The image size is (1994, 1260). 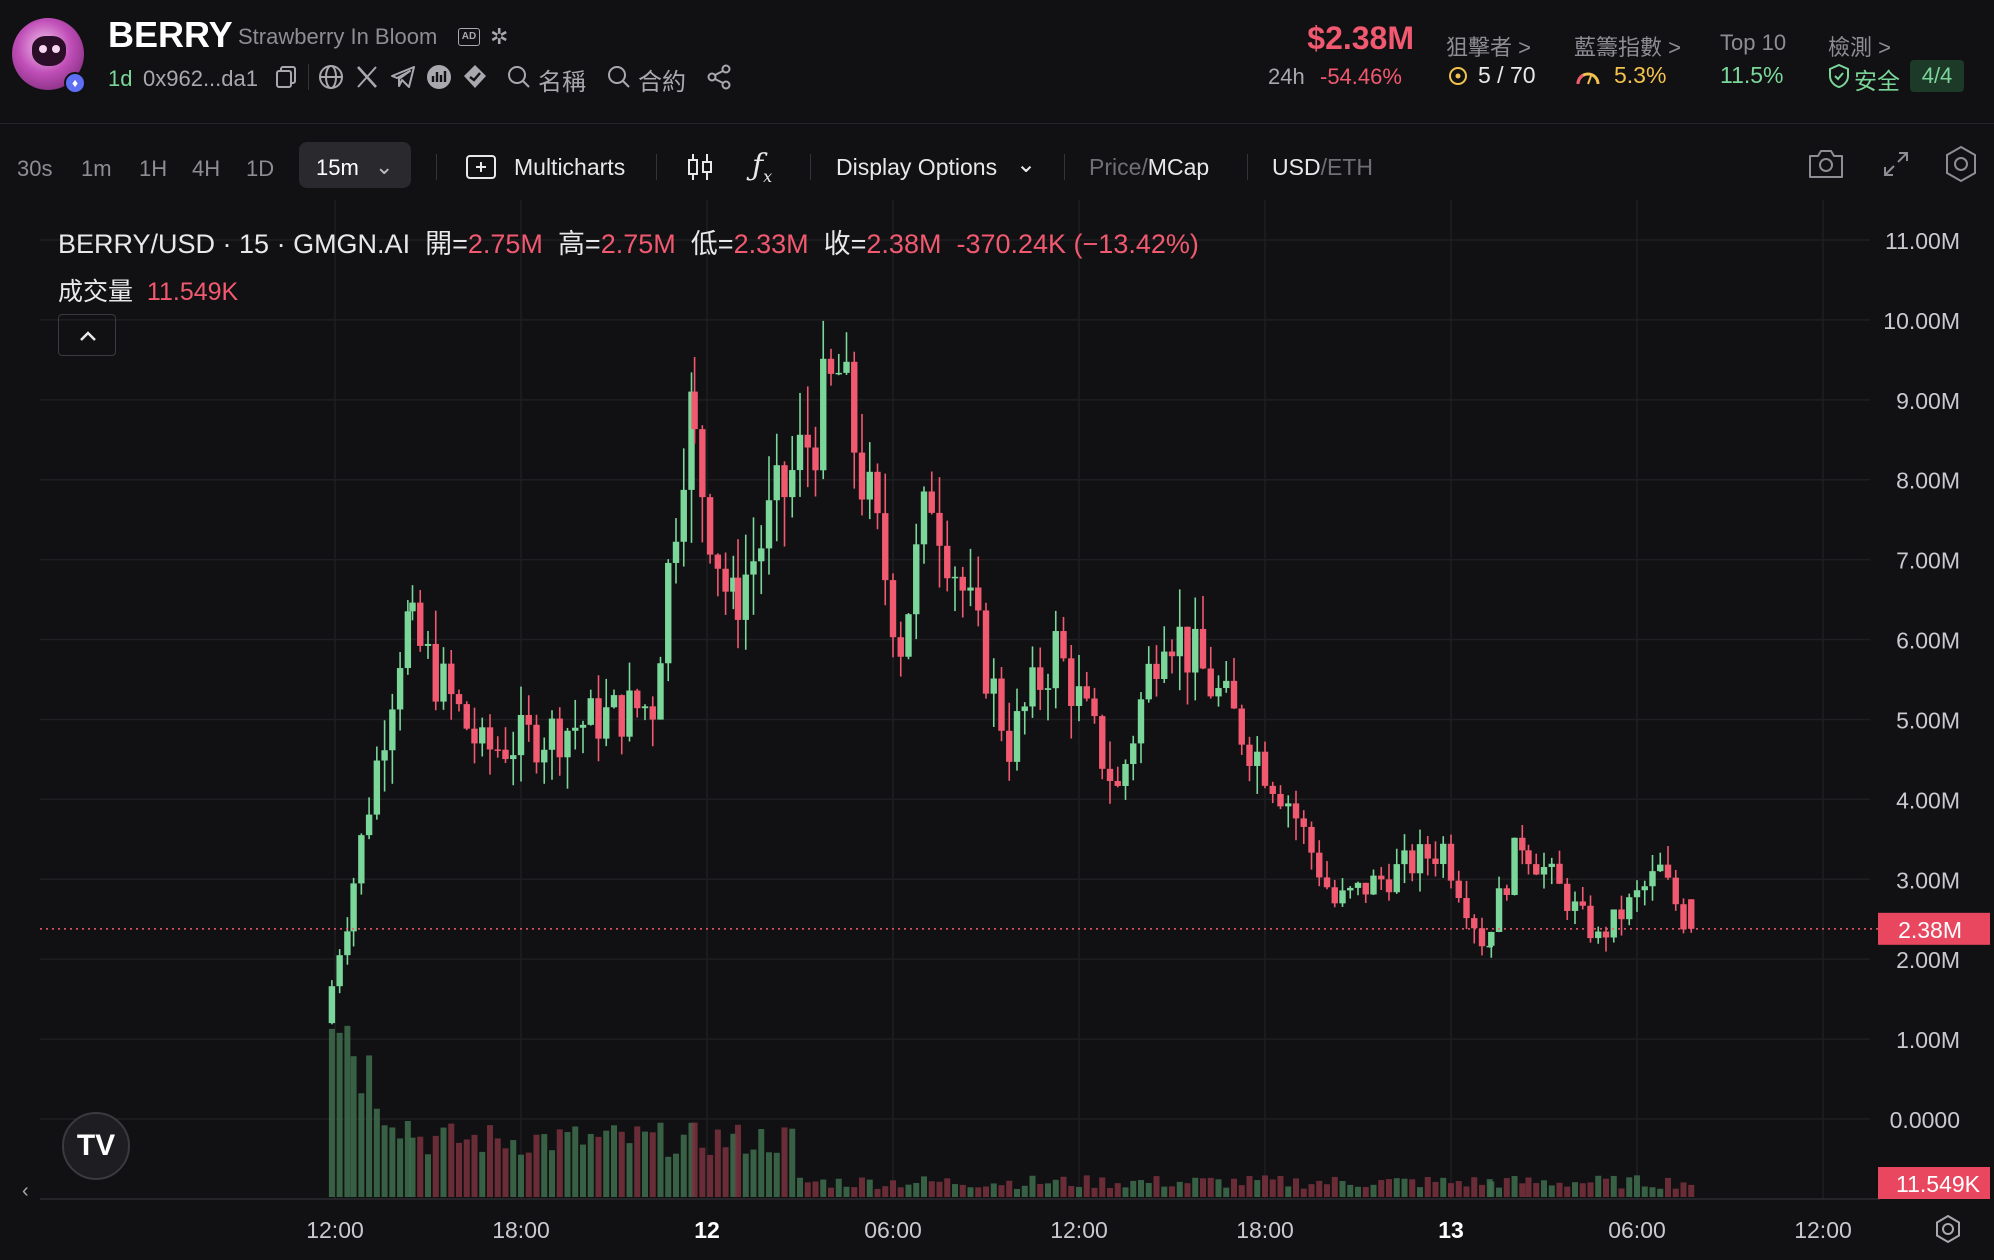 What do you see at coordinates (331, 77) in the screenshot?
I see `website-globe-icon` at bounding box center [331, 77].